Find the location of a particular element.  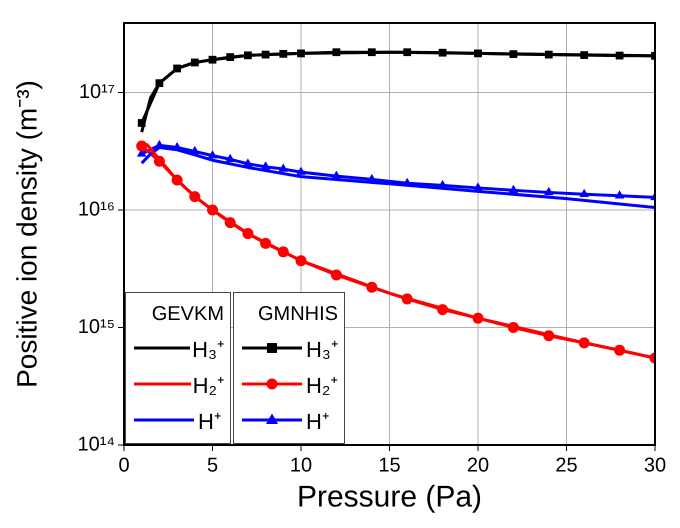

x-tick-label: 25 is located at coordinates (566, 465).